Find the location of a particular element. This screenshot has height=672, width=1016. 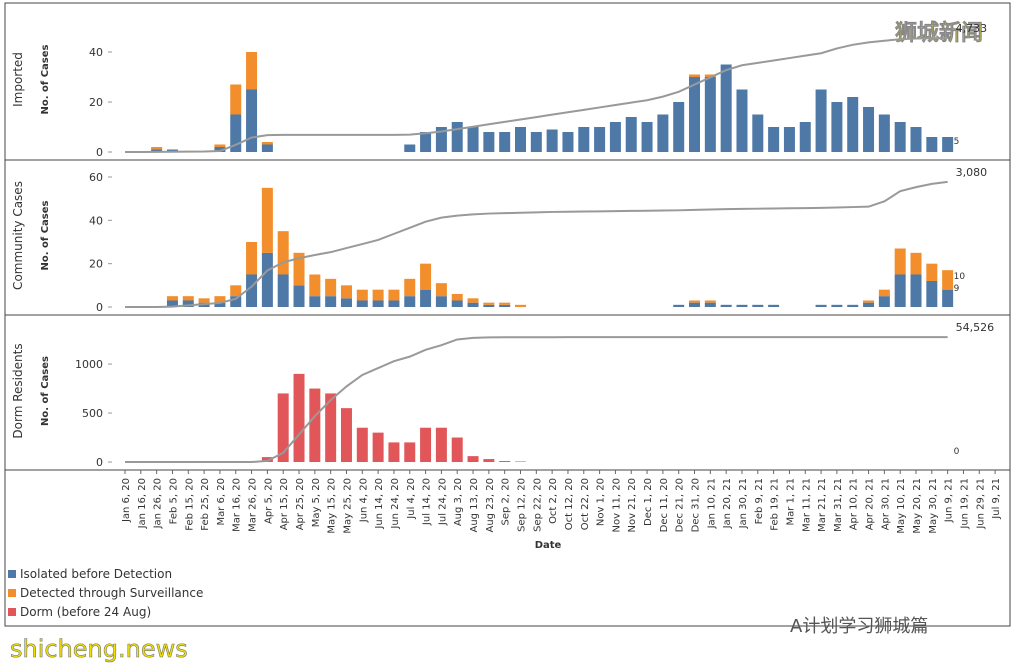

x-tick-label: May 30, 21 is located at coordinates (933, 506).